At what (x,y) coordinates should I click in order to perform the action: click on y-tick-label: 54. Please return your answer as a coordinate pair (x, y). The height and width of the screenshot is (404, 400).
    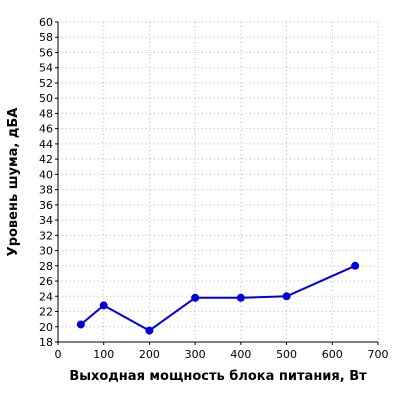
    Looking at the image, I should click on (46, 68).